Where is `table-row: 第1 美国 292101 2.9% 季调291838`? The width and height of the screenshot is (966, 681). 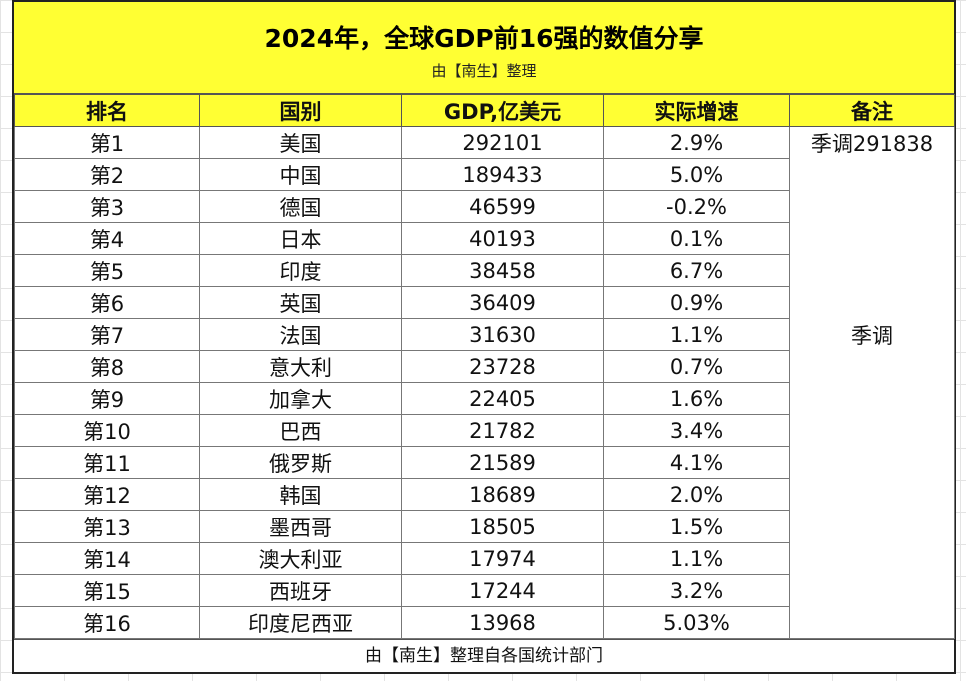
table-row: 第1 美国 292101 2.9% 季调291838 is located at coordinates (484, 142).